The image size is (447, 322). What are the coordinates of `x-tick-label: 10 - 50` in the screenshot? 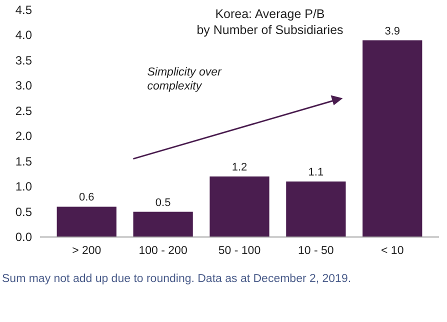 It's located at (316, 251).